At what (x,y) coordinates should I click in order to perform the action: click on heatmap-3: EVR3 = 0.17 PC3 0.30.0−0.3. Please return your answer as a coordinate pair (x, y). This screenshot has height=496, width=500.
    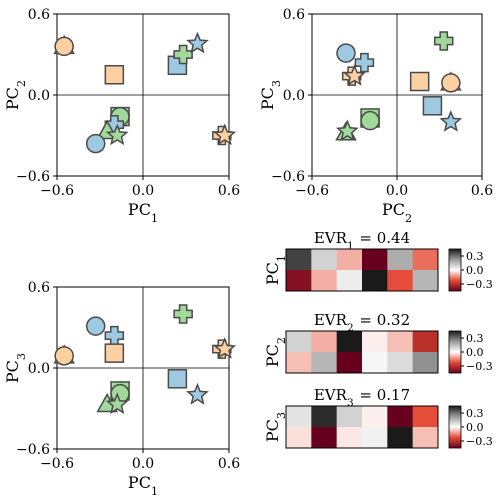
    Looking at the image, I should click on (378, 417).